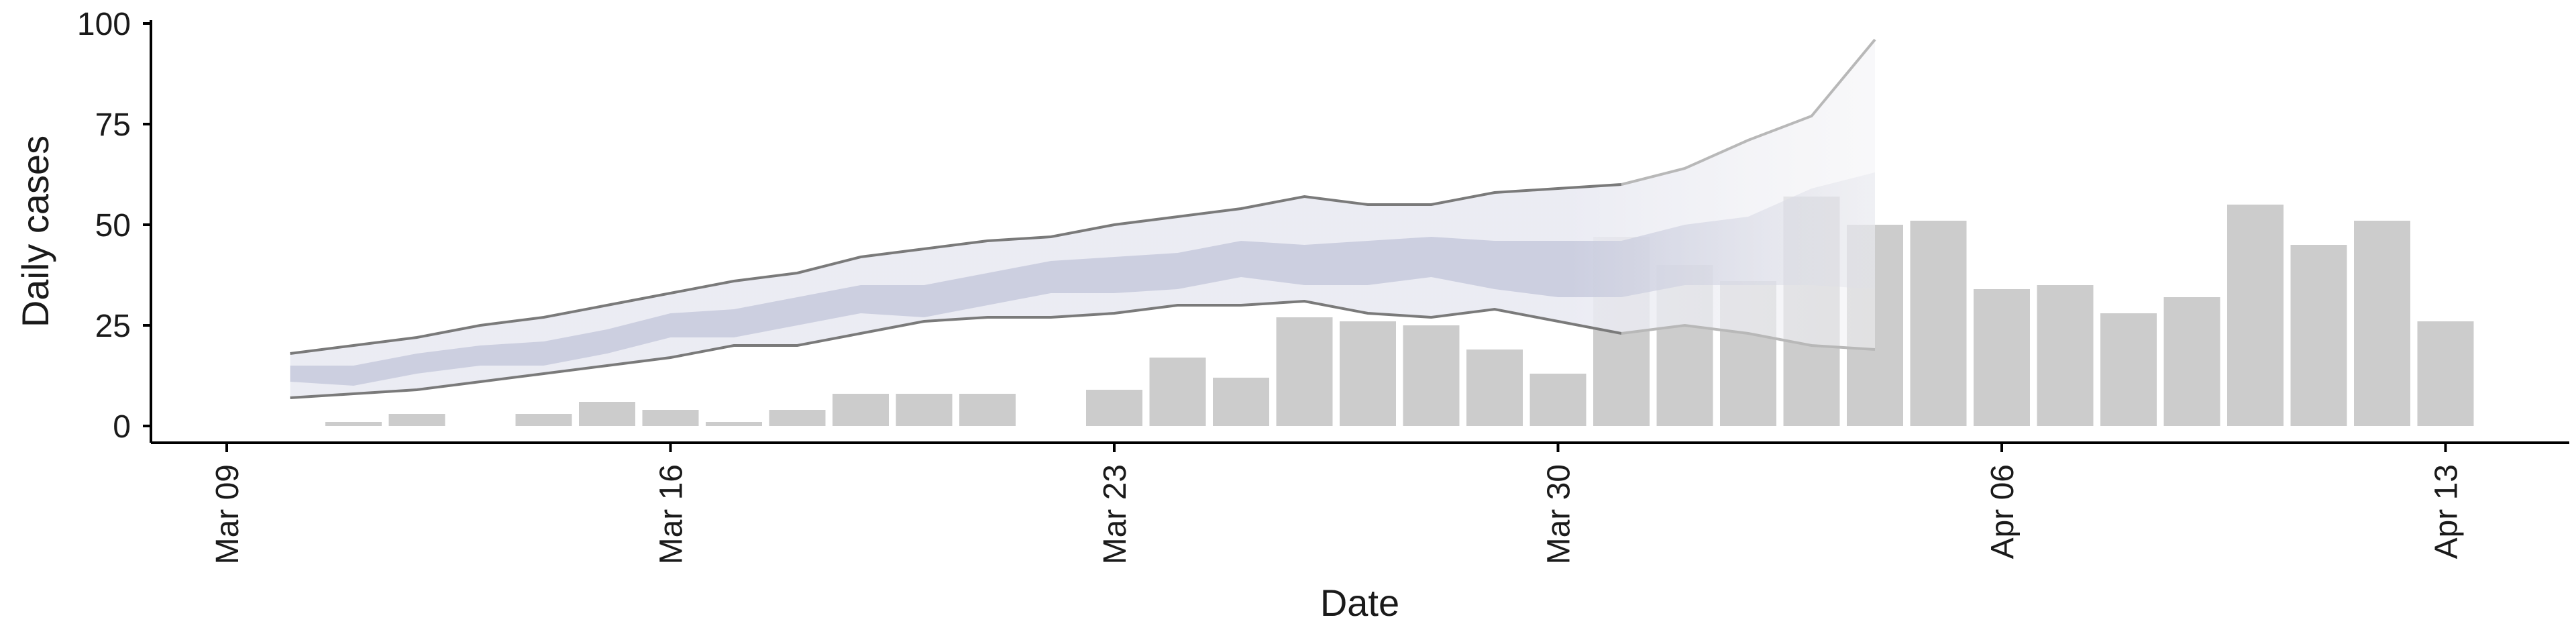  What do you see at coordinates (1748, 112) in the screenshot?
I see `upper-bound-line-projection` at bounding box center [1748, 112].